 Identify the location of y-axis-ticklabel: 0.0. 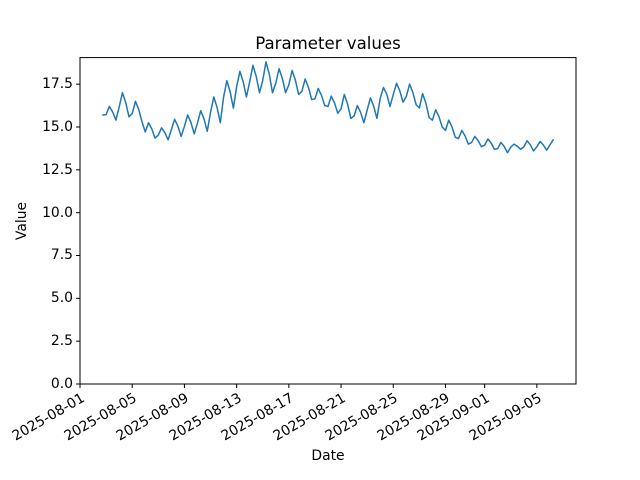
(61, 384).